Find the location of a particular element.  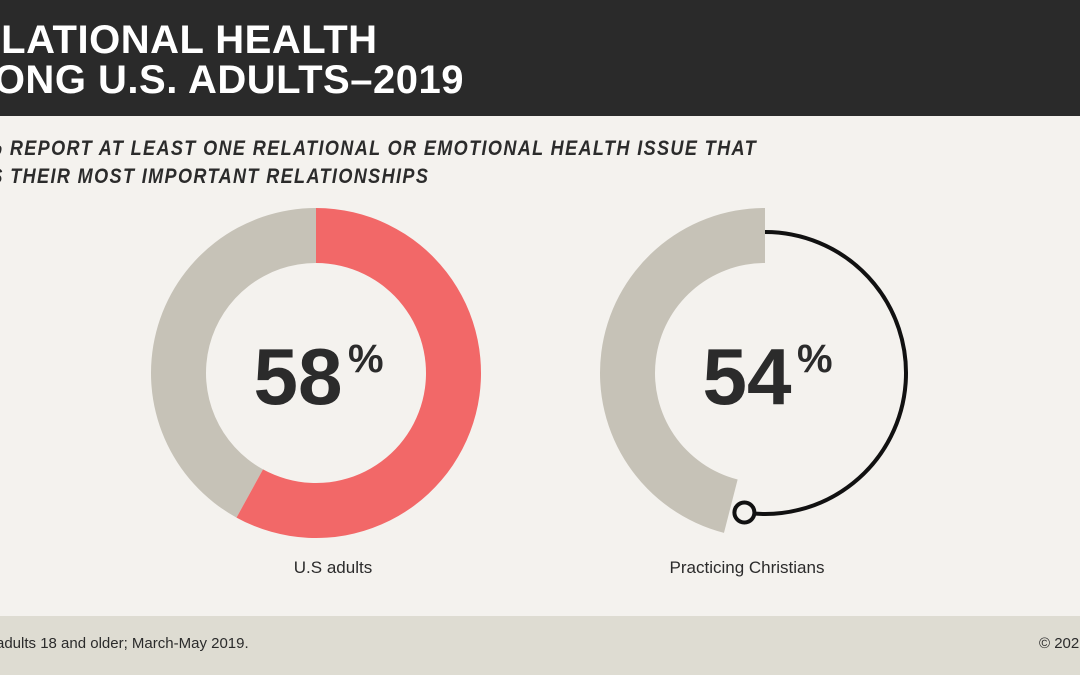

donut-christians-label: Practicing Christians is located at coordinates (747, 567).